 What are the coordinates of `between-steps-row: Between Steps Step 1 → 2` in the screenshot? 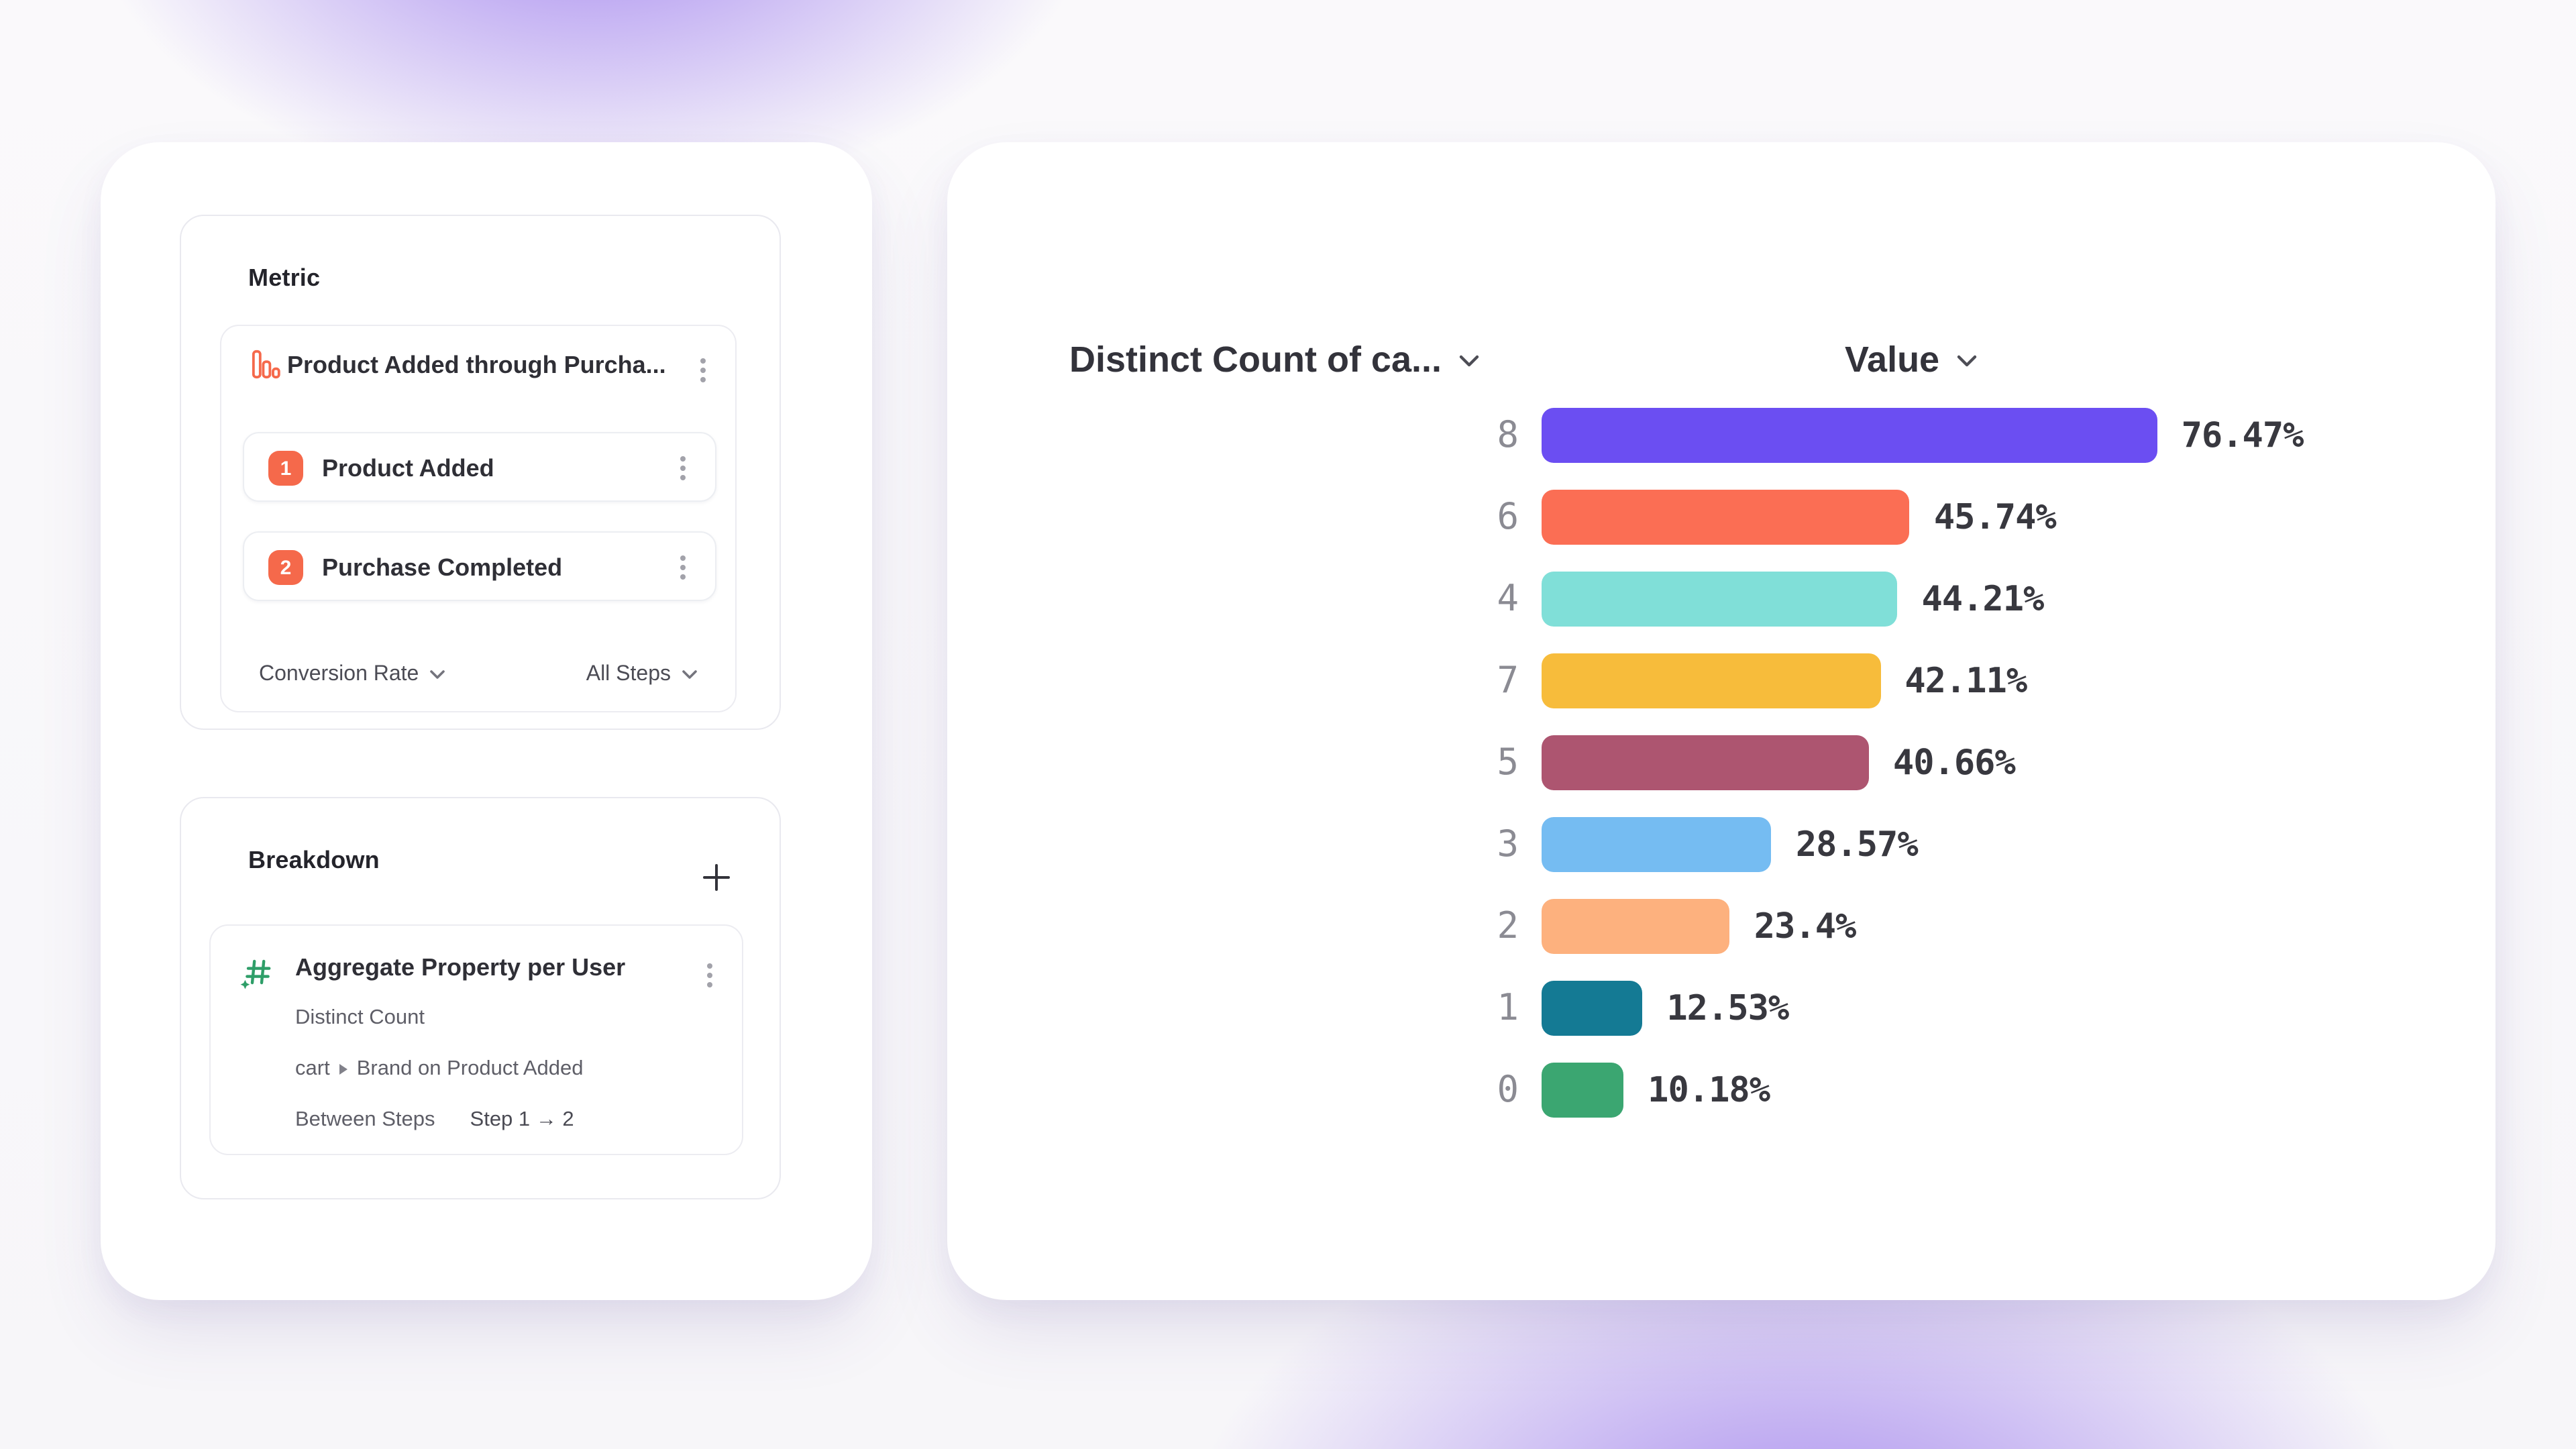 It's located at (434, 1120).